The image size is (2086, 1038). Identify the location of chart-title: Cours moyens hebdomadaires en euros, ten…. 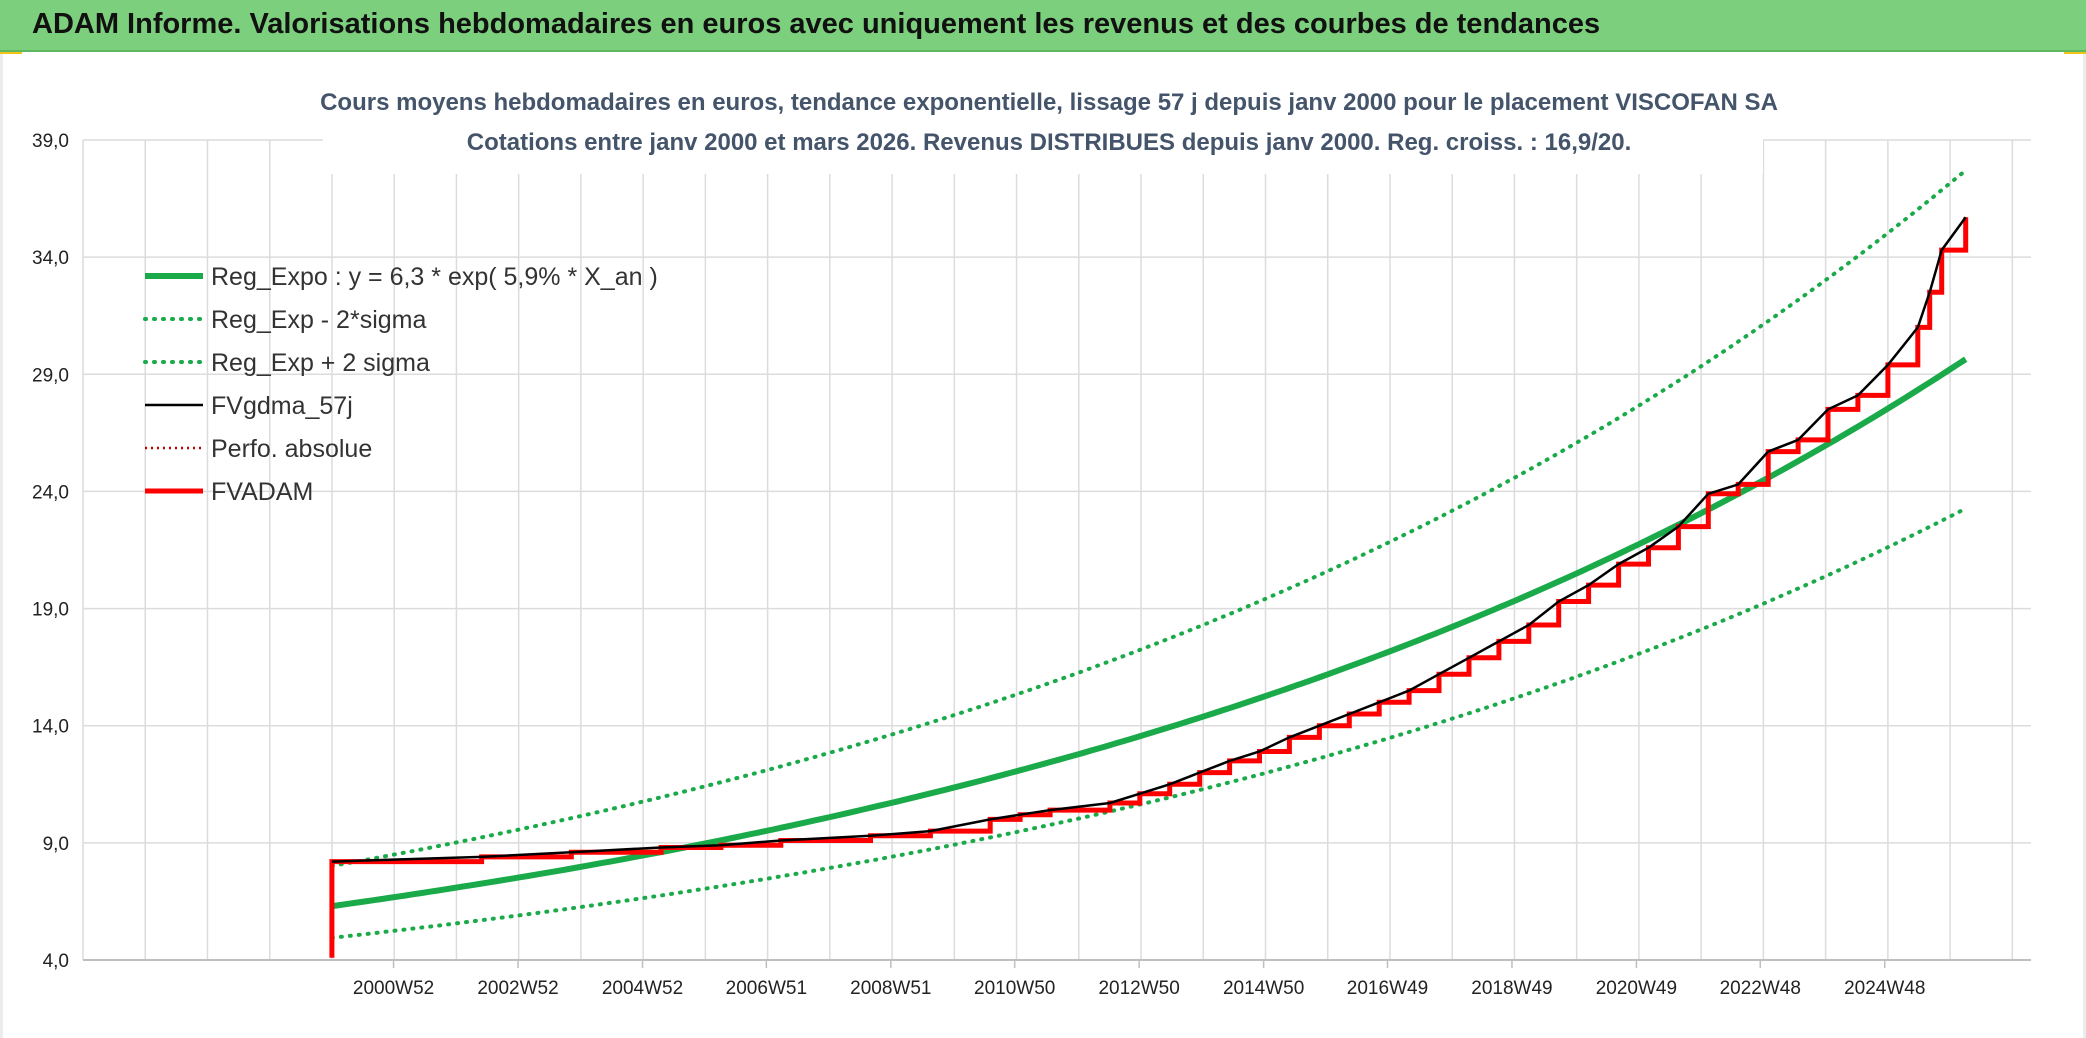
(1049, 125).